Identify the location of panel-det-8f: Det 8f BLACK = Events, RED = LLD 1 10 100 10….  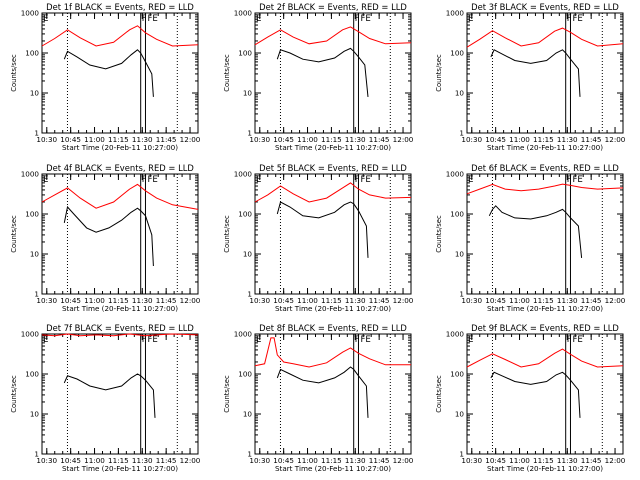
(318, 398).